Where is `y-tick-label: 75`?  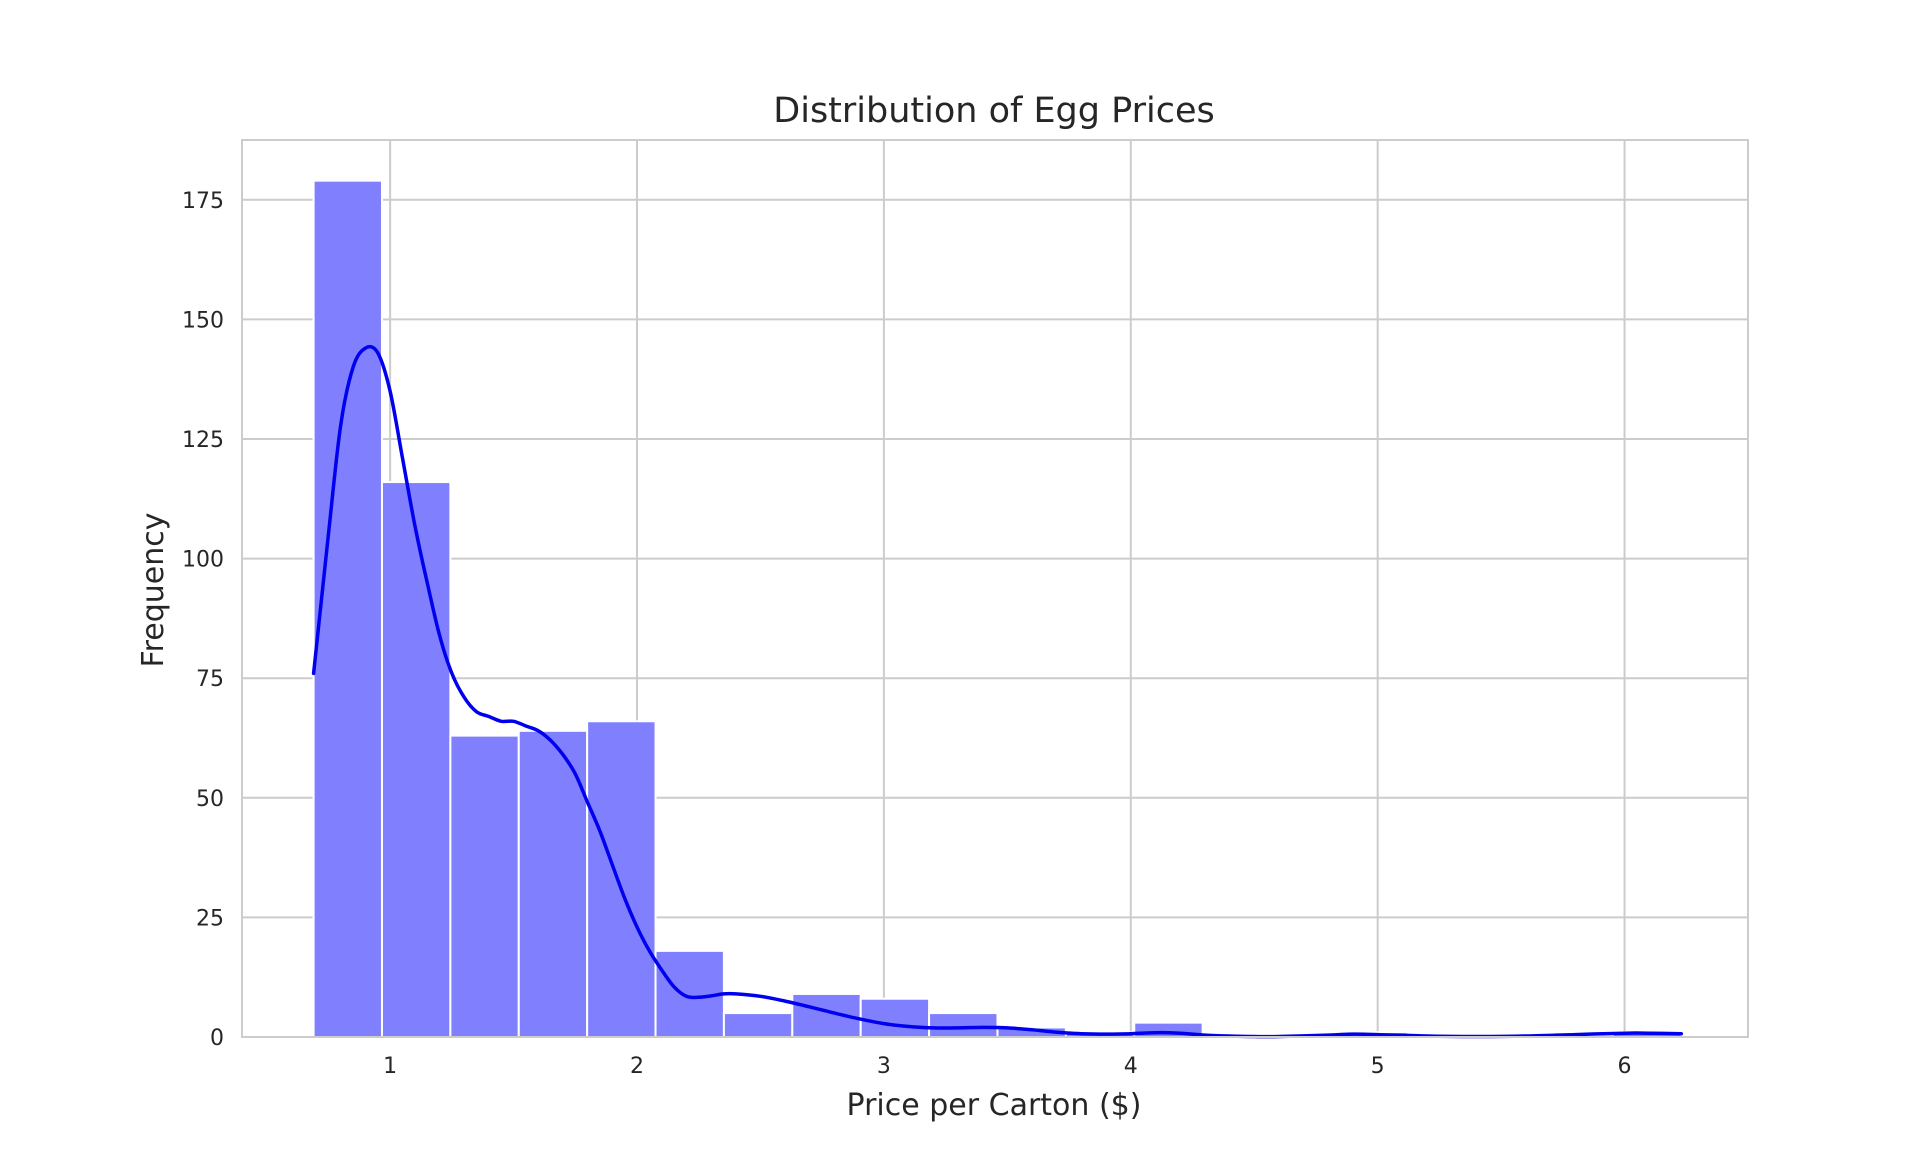
y-tick-label: 75 is located at coordinates (210, 679).